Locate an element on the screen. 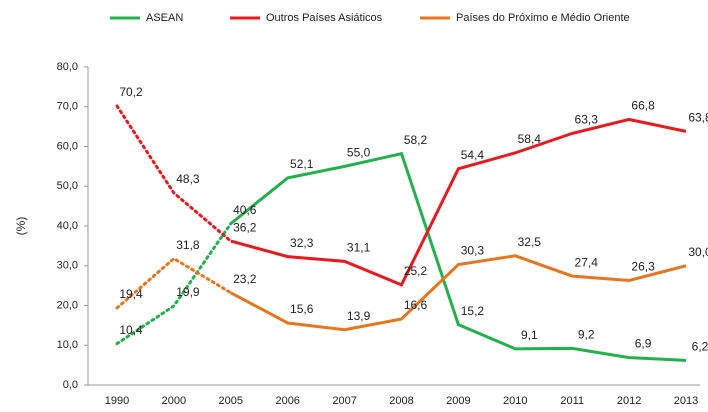  x-tick-label: 2006 is located at coordinates (287, 401).